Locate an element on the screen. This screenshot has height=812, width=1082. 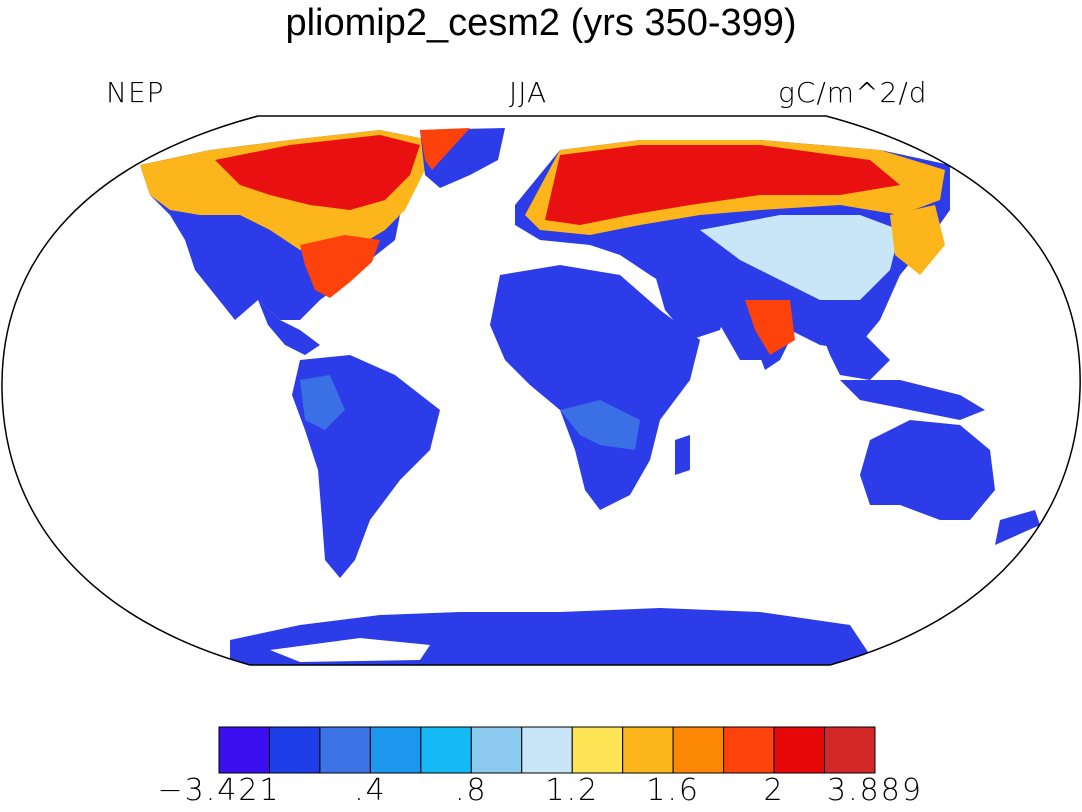
variable-label: NEP is located at coordinates (135, 92).